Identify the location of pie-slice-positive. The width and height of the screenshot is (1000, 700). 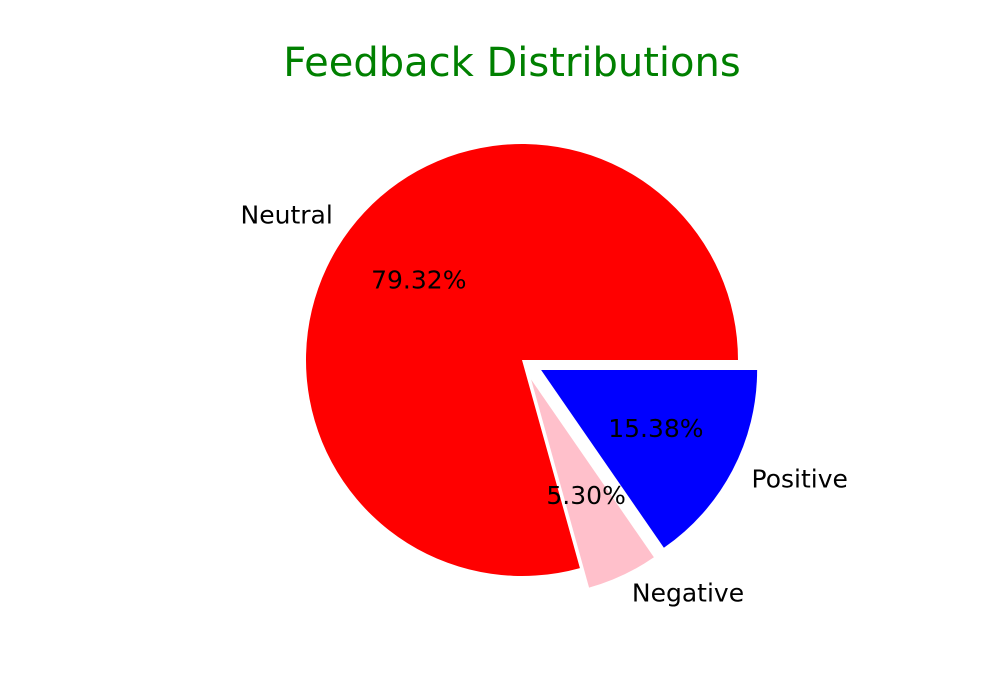
(649, 459).